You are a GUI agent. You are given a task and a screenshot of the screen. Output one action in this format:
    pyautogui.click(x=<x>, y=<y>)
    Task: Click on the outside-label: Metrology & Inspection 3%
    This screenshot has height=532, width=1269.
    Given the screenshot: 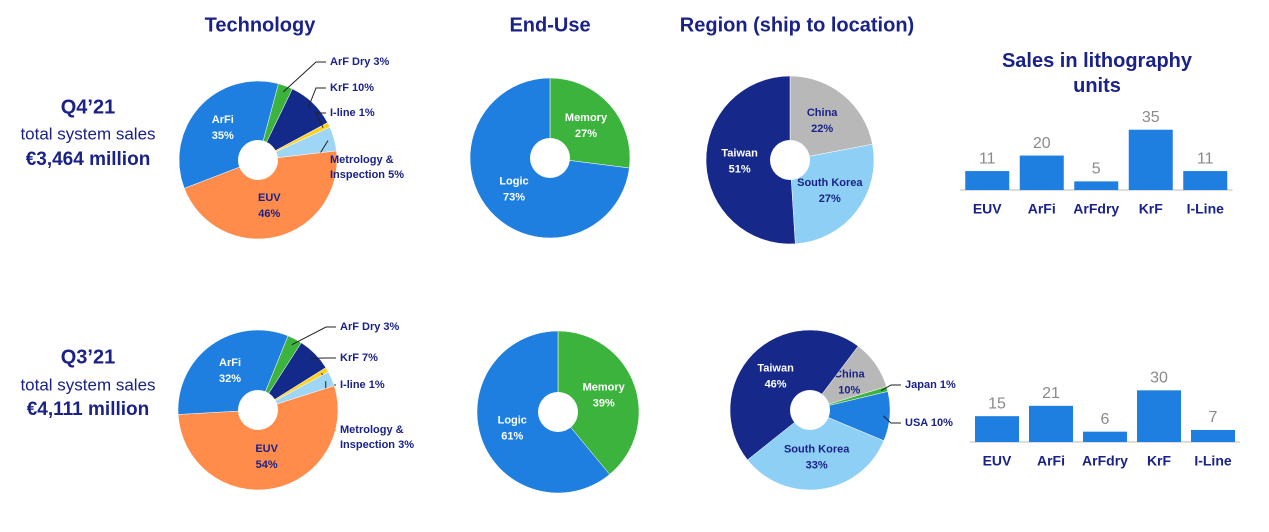 What is the action you would take?
    pyautogui.click(x=399, y=438)
    